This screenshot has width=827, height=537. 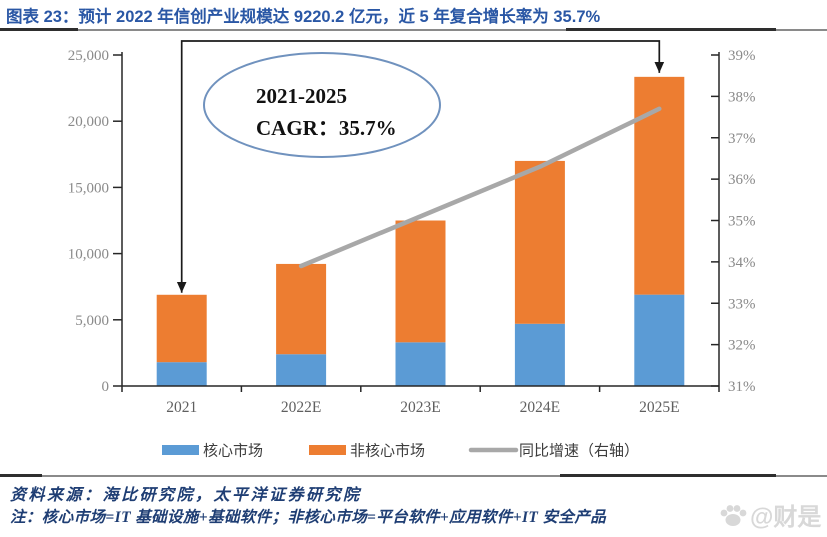 What do you see at coordinates (786, 517) in the screenshot?
I see `watermark-text: @财是` at bounding box center [786, 517].